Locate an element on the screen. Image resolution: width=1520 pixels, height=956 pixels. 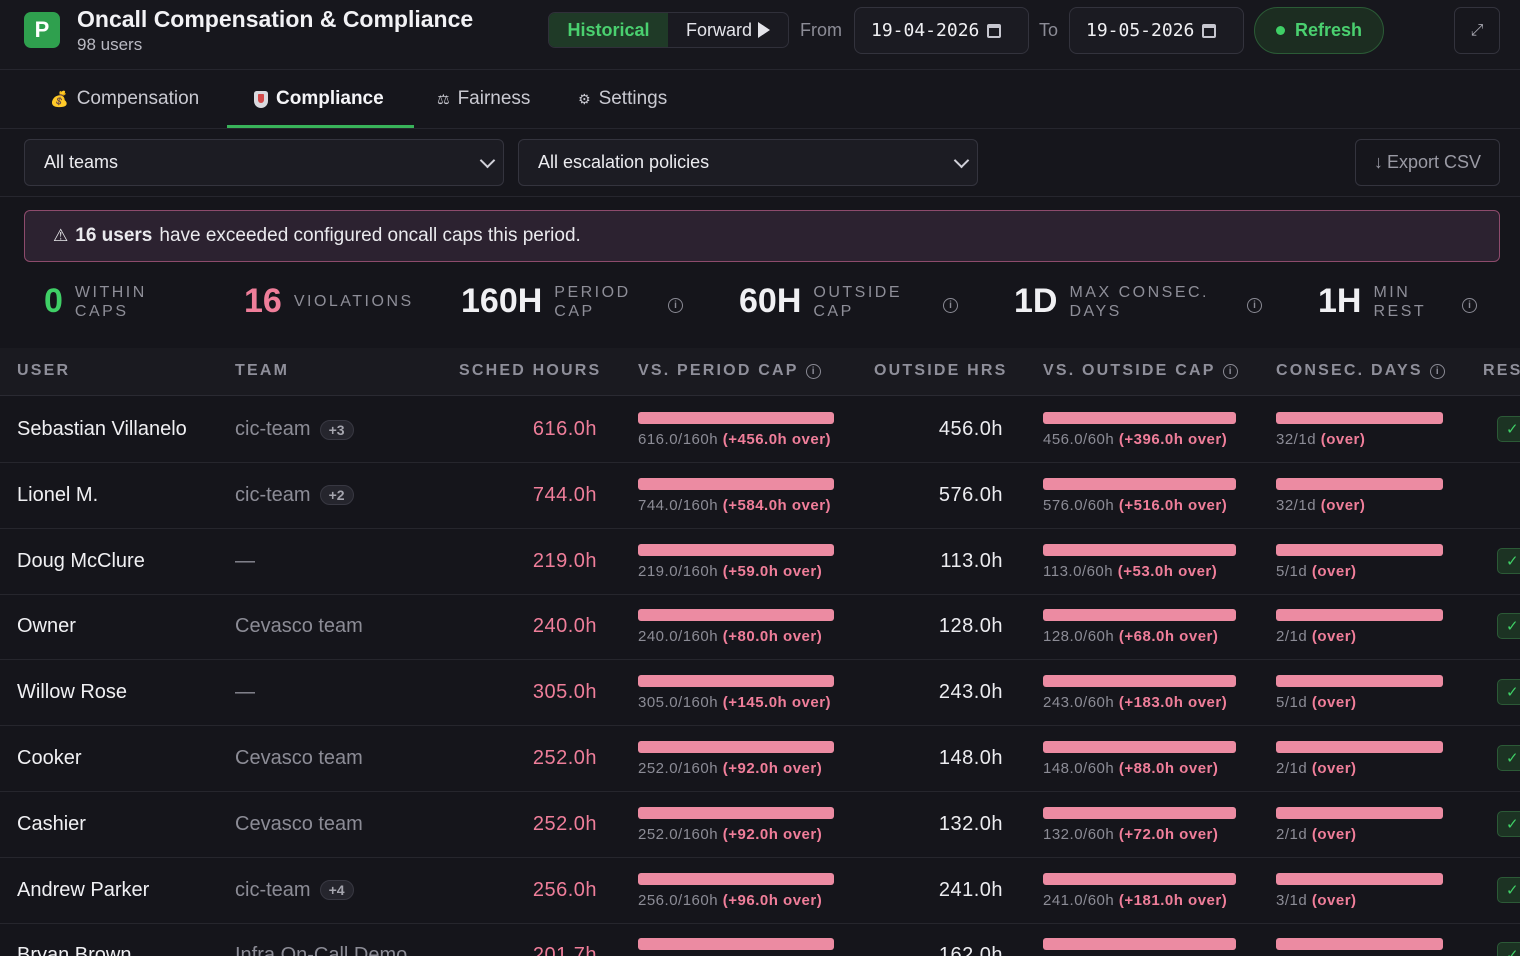
to-date-input: 19-05-2026 is located at coordinates (1156, 30).